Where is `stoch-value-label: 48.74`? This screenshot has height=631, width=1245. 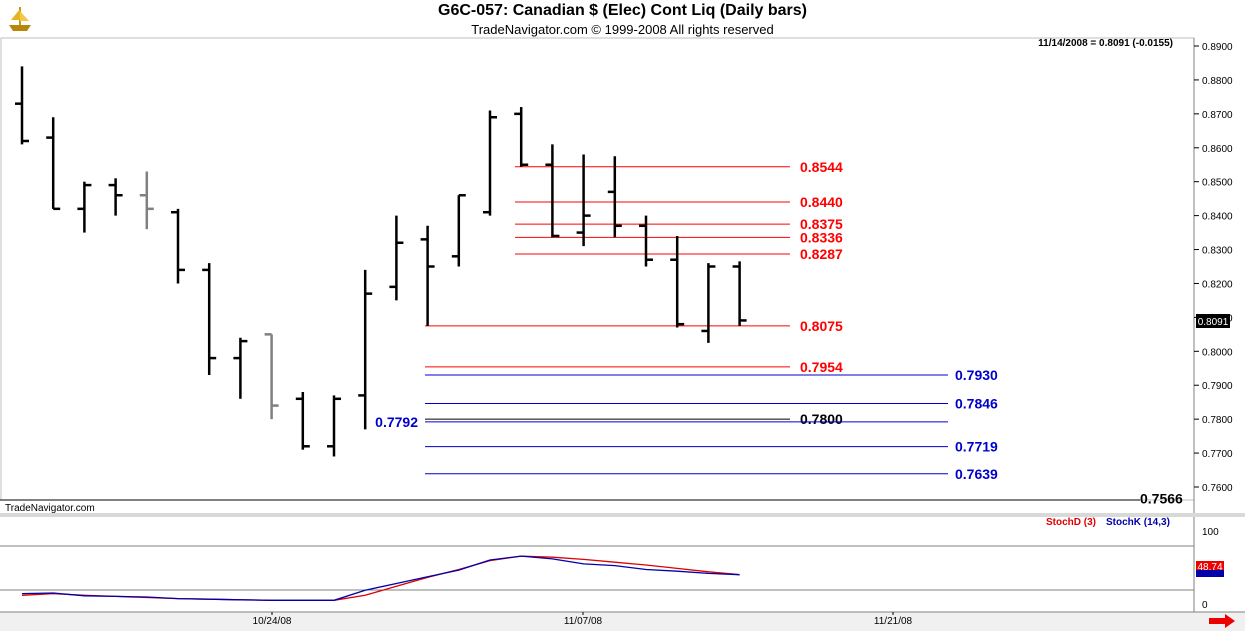 stoch-value-label: 48.74 is located at coordinates (1209, 567).